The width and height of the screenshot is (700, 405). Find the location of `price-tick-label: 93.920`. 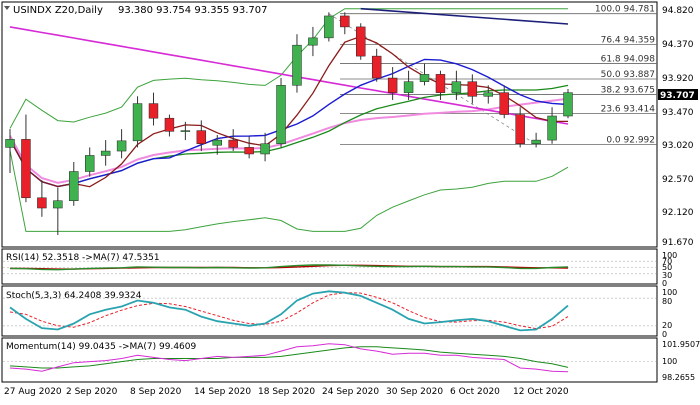

price-tick-label: 93.920 is located at coordinates (678, 79).